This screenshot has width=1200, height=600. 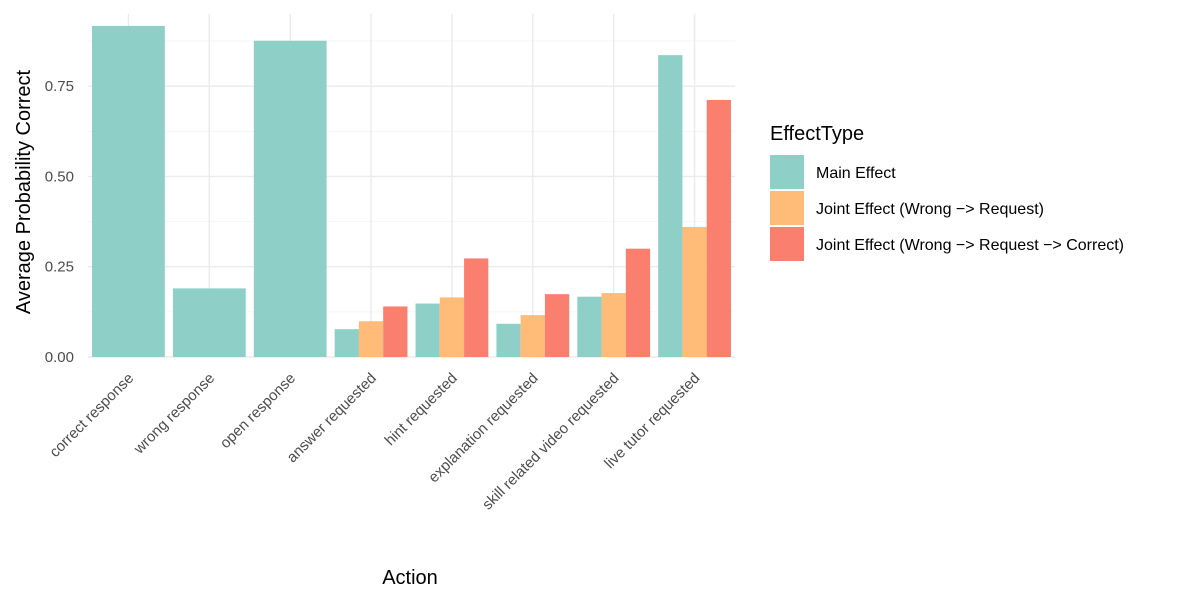 What do you see at coordinates (421, 409) in the screenshot?
I see `x-tick-label: hint requested` at bounding box center [421, 409].